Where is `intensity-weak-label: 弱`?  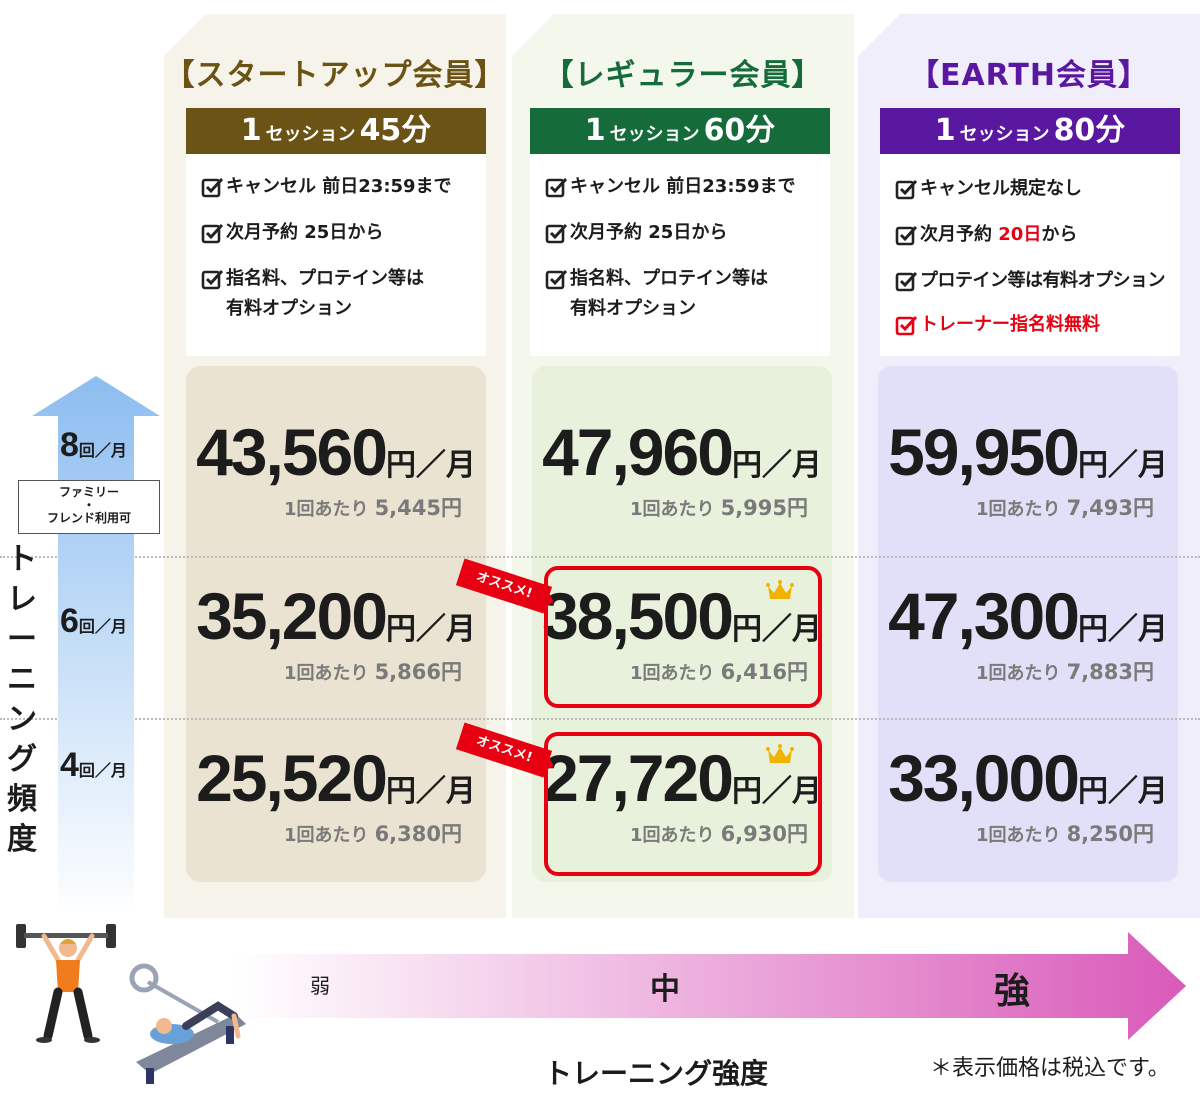
intensity-weak-label: 弱 is located at coordinates (320, 986).